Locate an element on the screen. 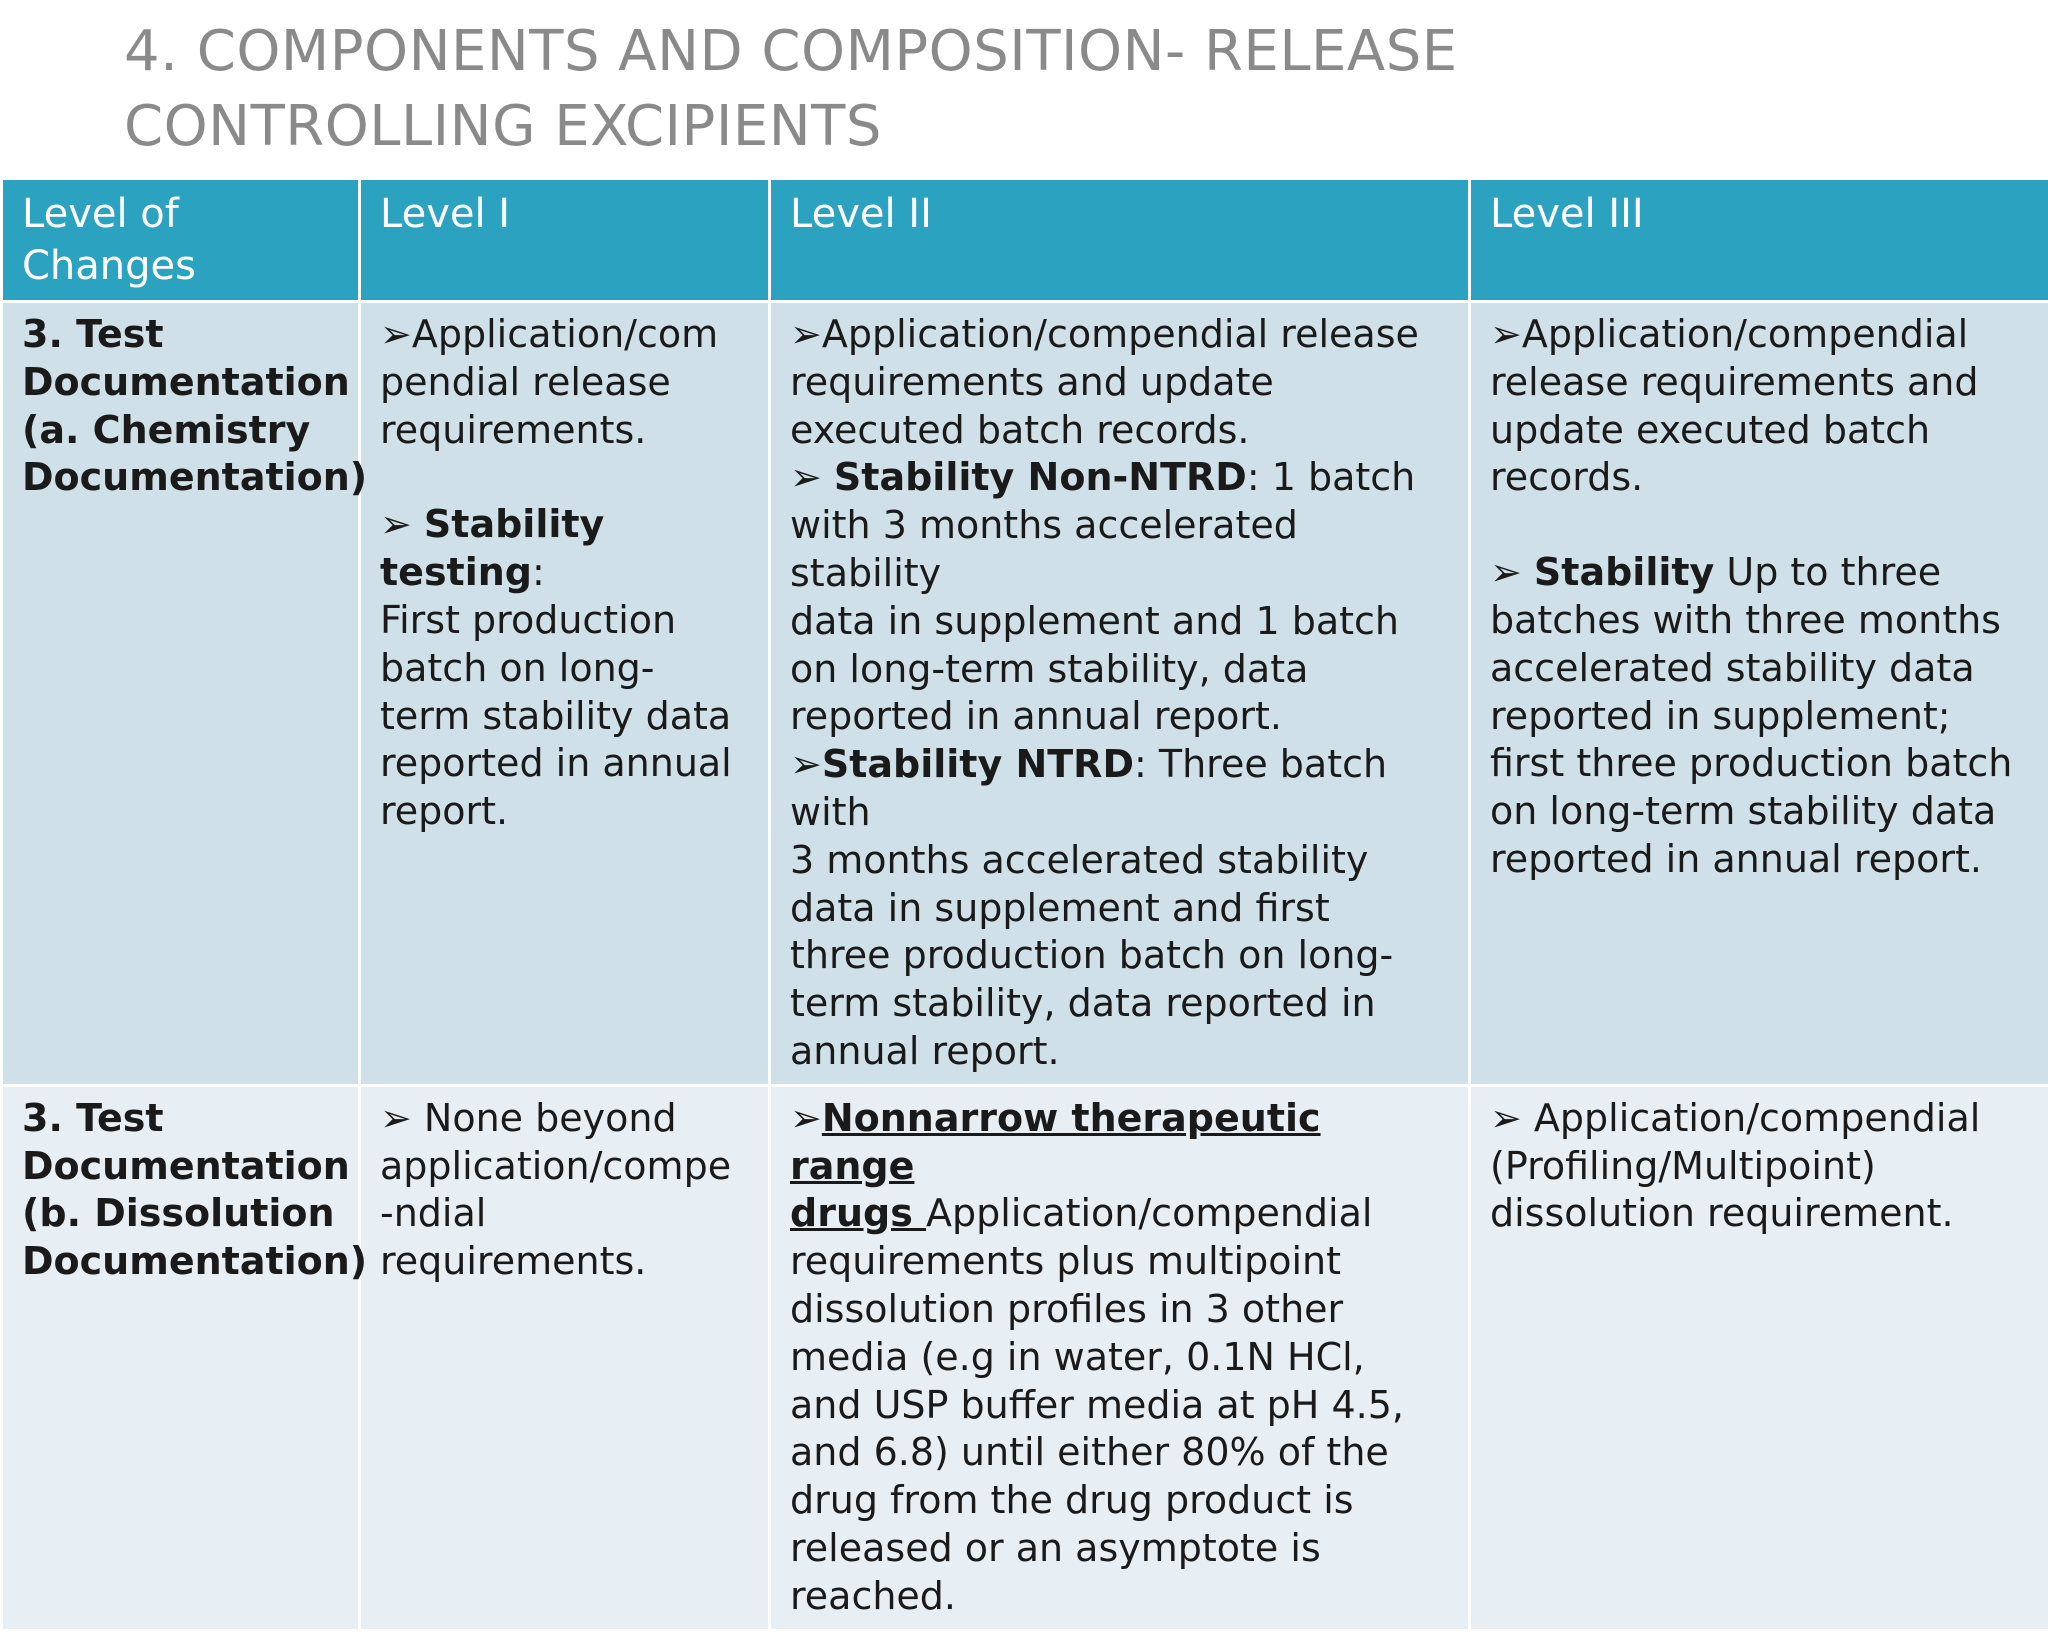 The image size is (2048, 1632). cell-line: media (e.g in water, 0.1N HCl, is located at coordinates (1123, 1358).